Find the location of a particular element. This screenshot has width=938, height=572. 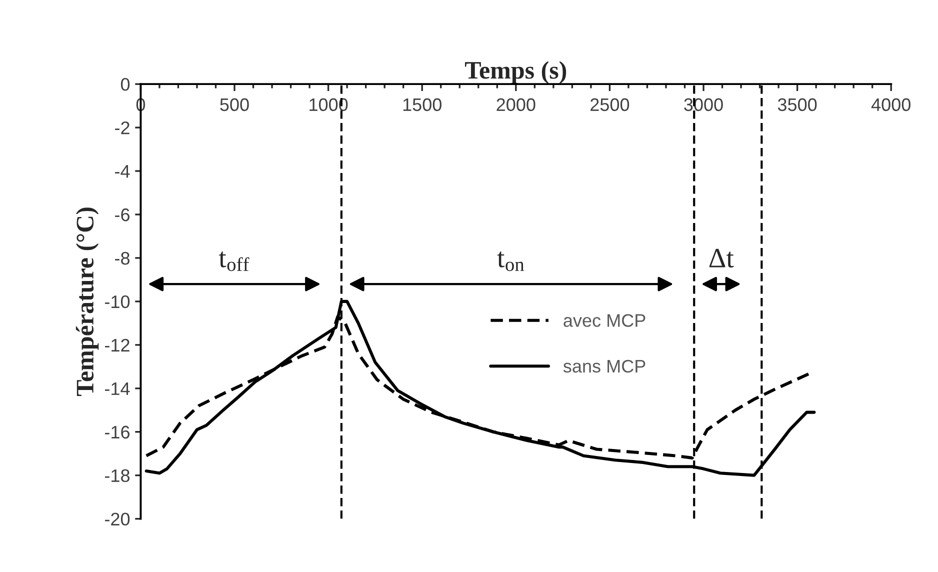

annotation: Δt is located at coordinates (721, 258).